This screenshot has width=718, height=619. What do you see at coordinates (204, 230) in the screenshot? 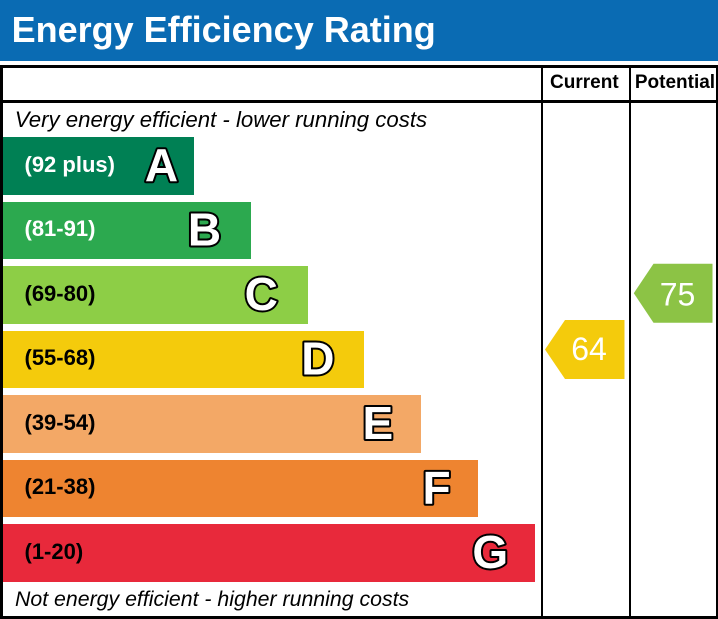
I see `svg-text: B` at bounding box center [204, 230].